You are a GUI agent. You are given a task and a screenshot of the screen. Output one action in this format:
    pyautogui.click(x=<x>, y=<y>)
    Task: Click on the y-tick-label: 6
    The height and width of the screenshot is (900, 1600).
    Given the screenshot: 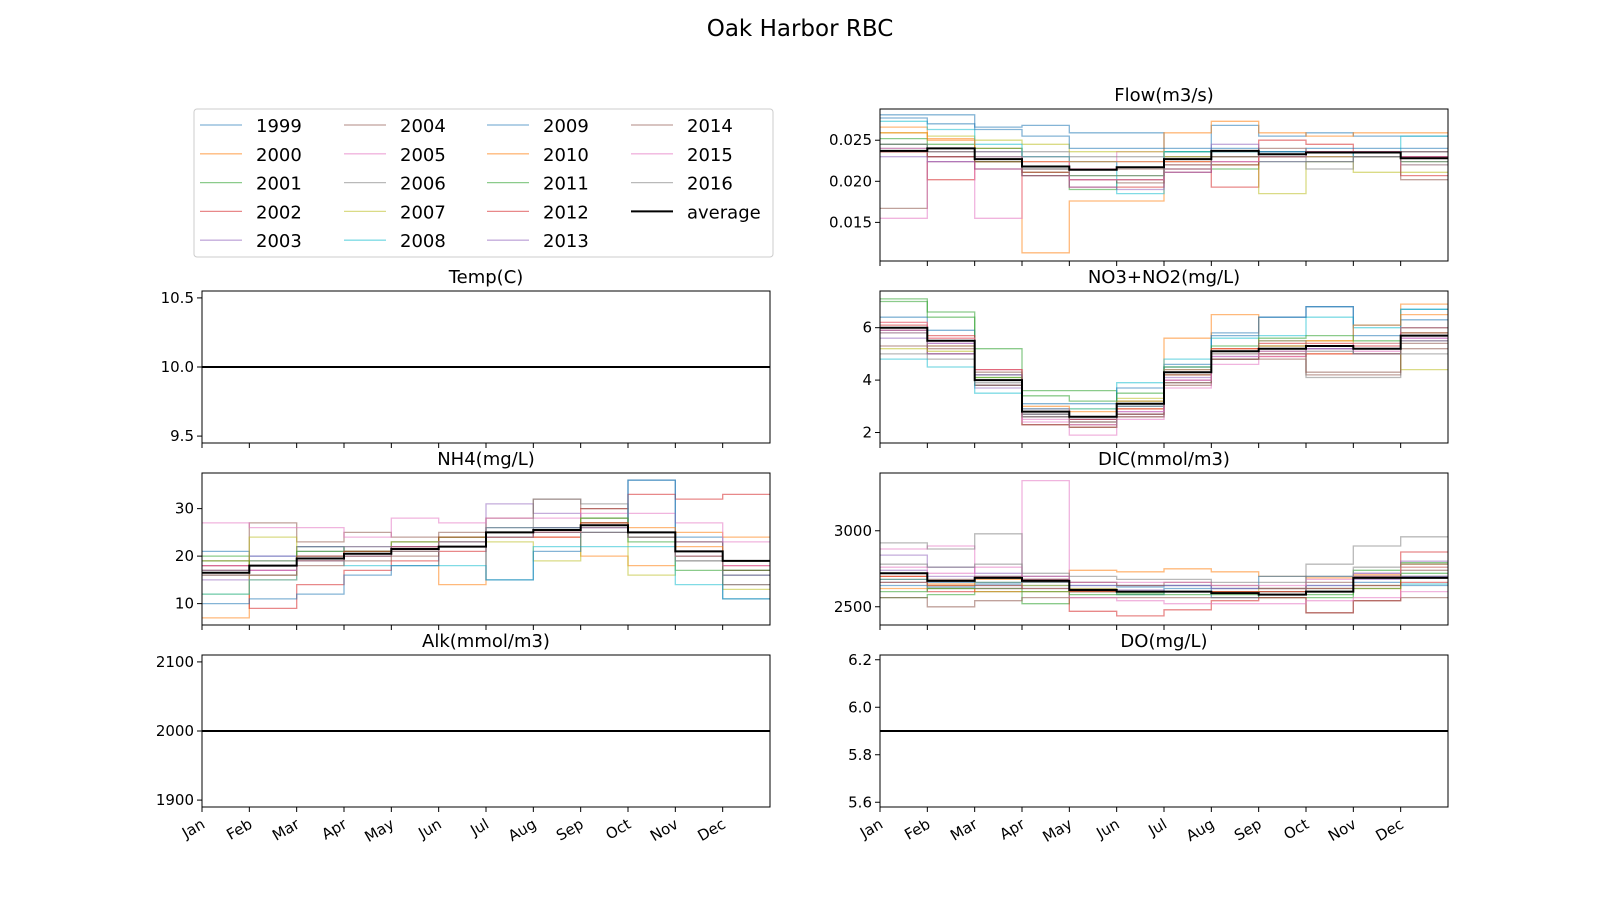 What is the action you would take?
    pyautogui.click(x=867, y=328)
    